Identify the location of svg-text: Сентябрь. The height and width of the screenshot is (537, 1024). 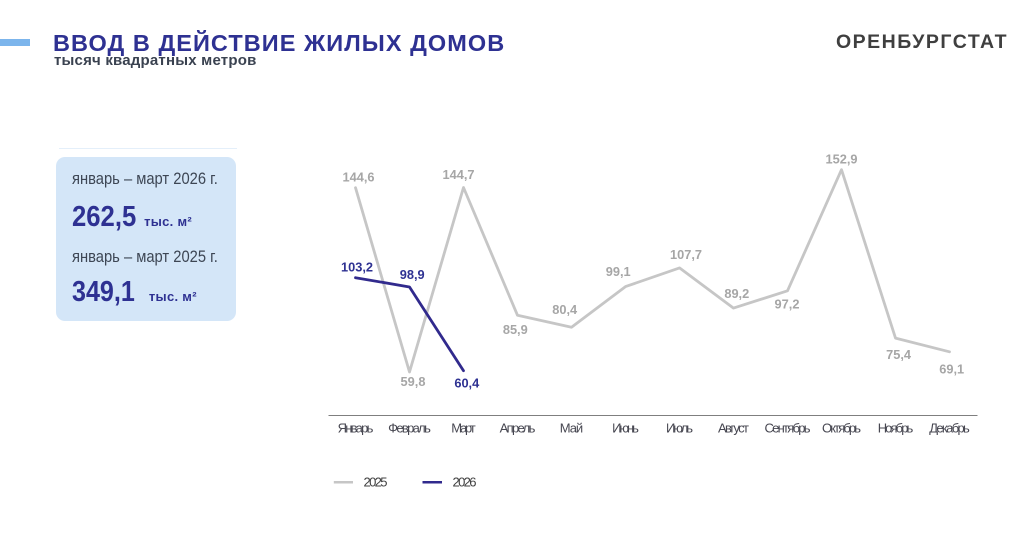
(787, 428).